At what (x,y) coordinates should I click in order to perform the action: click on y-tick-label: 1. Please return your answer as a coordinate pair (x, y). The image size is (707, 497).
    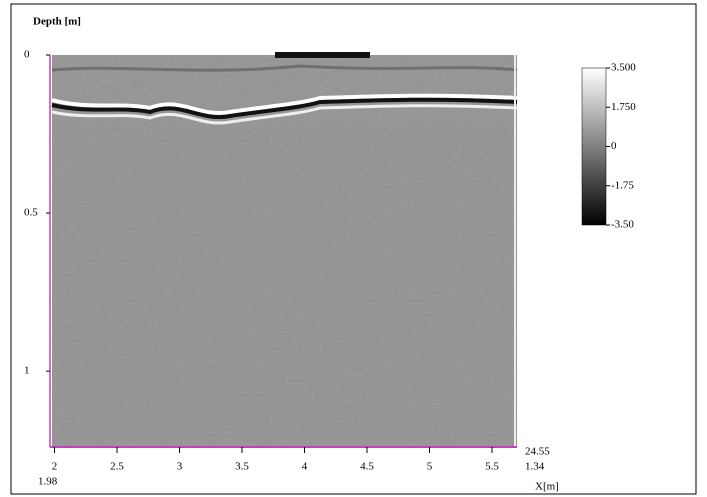
    Looking at the image, I should click on (27, 371).